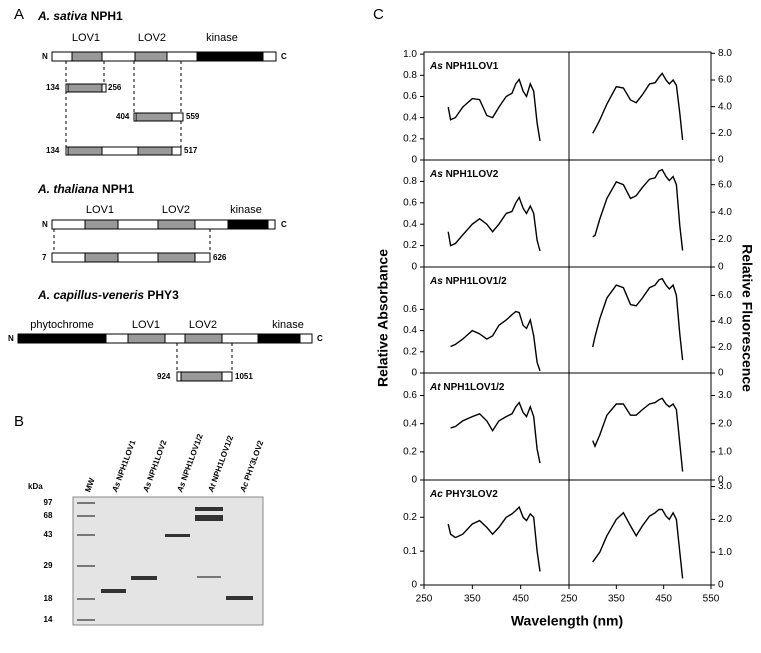 The width and height of the screenshot is (761, 653). What do you see at coordinates (164, 376) in the screenshot?
I see `residue-start: 924` at bounding box center [164, 376].